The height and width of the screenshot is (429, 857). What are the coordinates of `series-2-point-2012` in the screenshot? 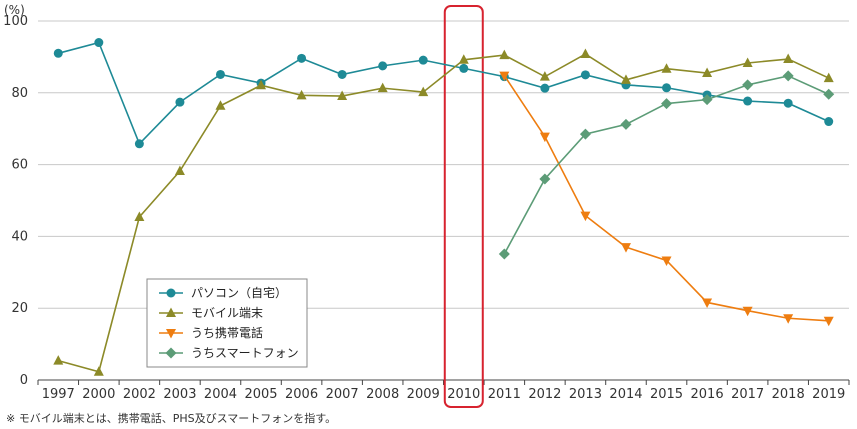 It's located at (544, 137).